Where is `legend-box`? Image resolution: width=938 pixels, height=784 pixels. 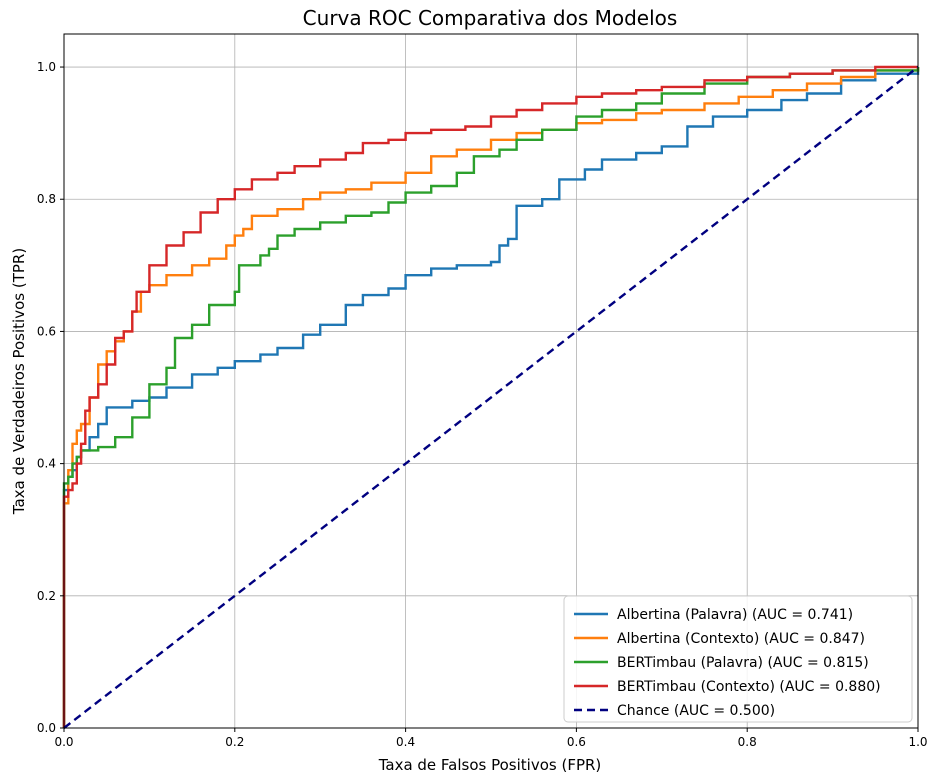 legend-box is located at coordinates (738, 659).